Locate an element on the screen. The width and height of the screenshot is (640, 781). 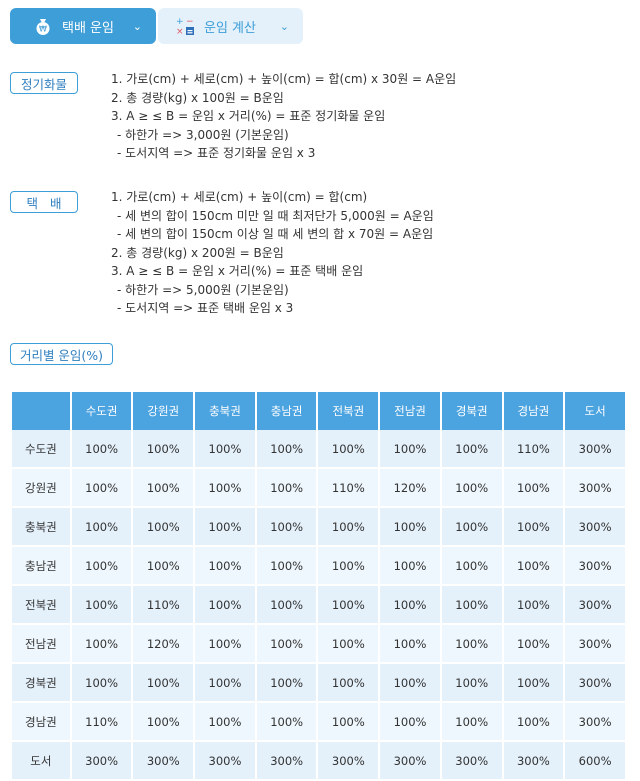
row-header: 전북권 is located at coordinates (41, 605).